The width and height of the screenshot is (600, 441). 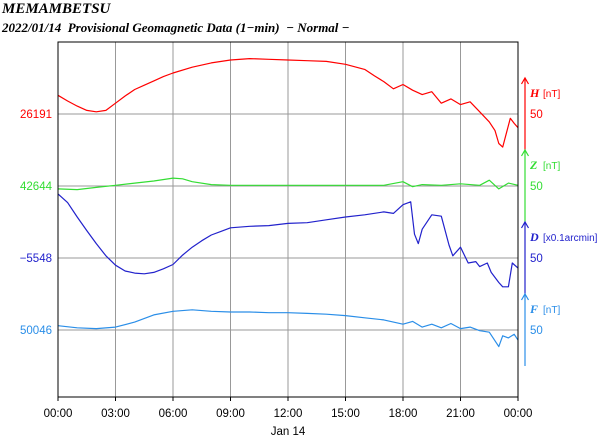 I want to click on component-letter-d: D, so click(x=534, y=237).